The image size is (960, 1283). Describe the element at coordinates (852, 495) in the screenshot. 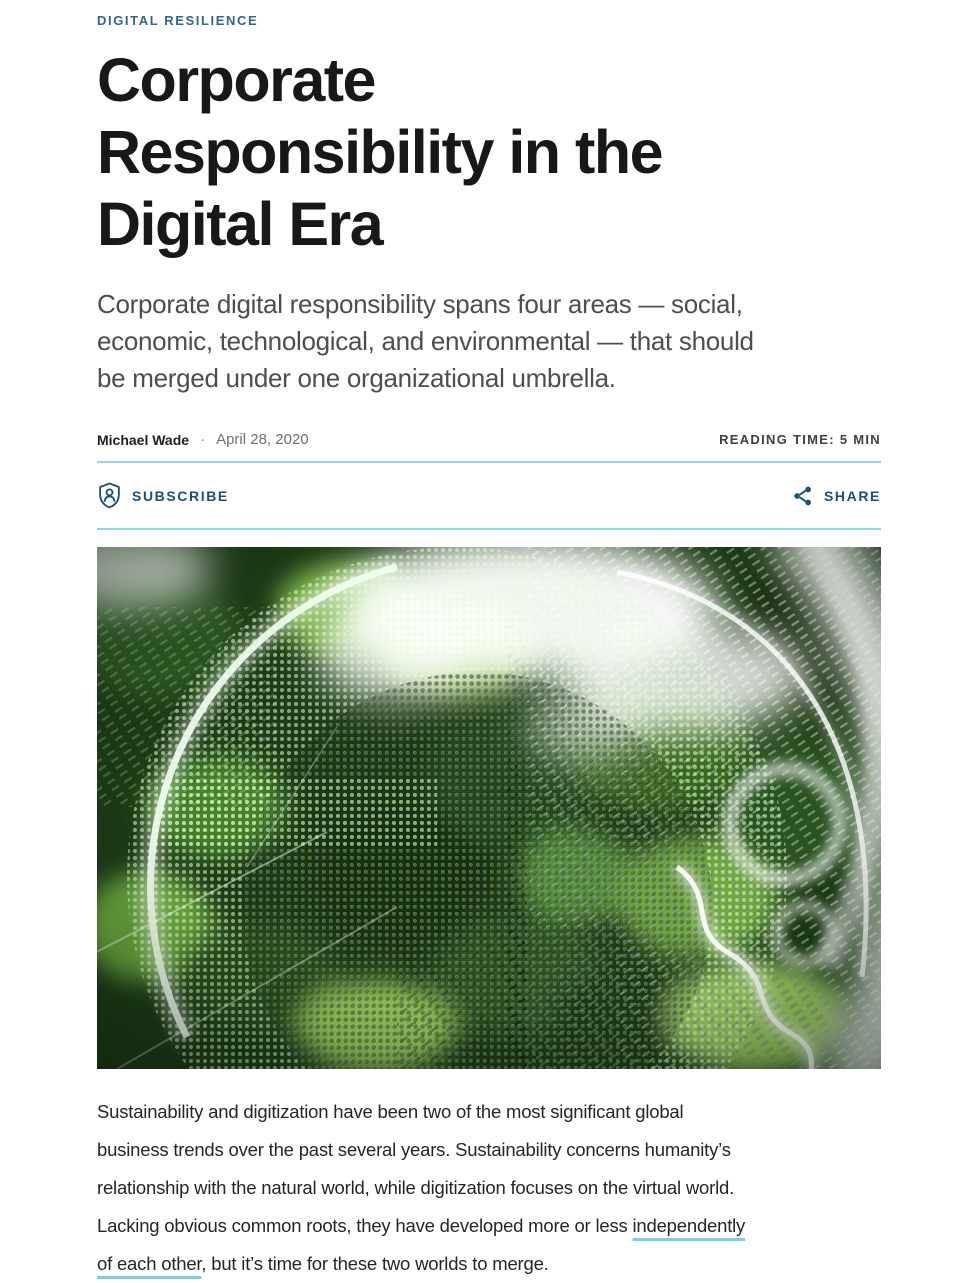

I see `share-label: SHARE` at that location.